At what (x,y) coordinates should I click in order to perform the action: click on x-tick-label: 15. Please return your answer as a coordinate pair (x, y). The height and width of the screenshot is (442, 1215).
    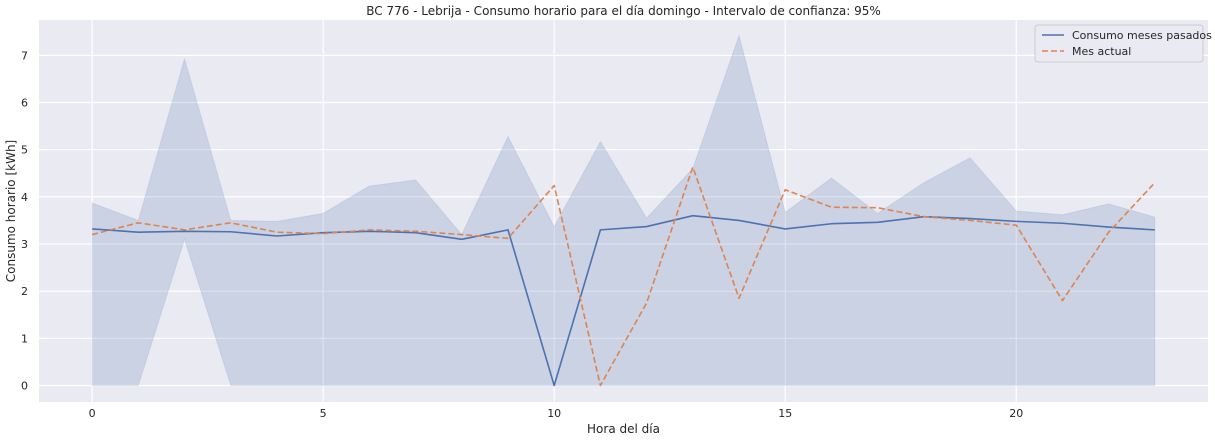
    Looking at the image, I should click on (785, 413).